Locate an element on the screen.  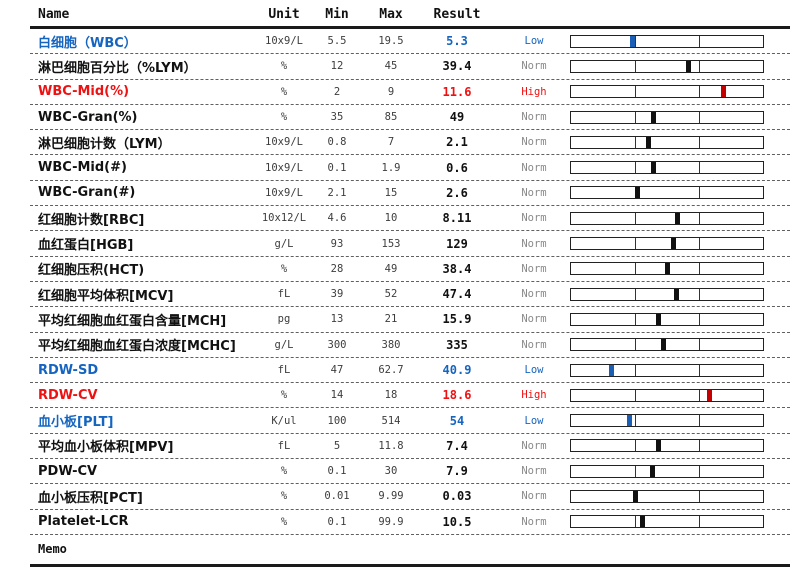
param-name: 平均红细胞血红蛋白含量[MCH] is located at coordinates (132, 321).